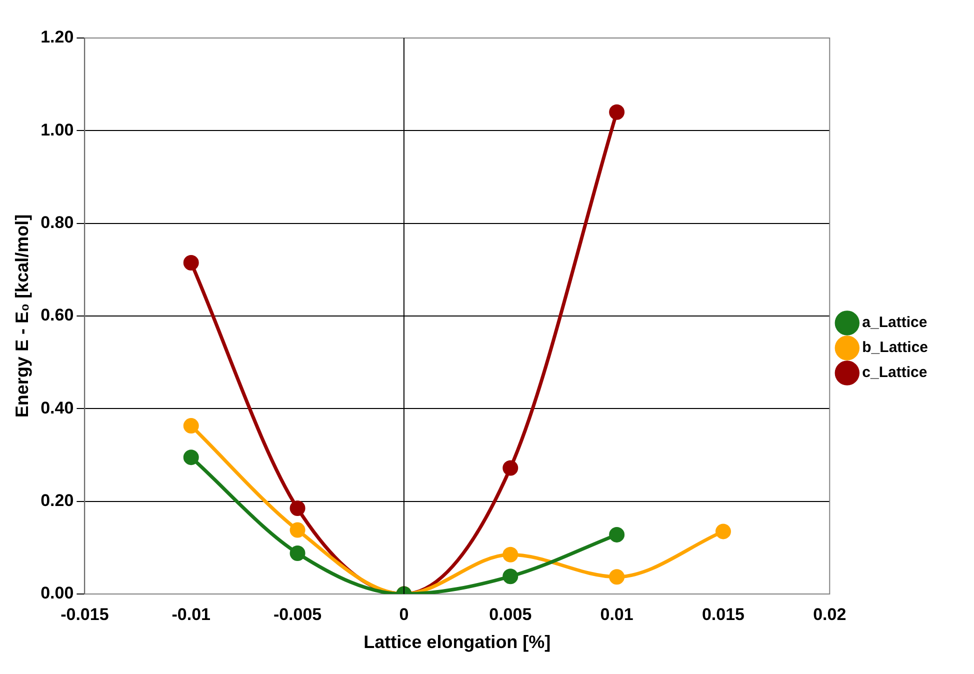  What do you see at coordinates (723, 614) in the screenshot?
I see `x-tick-label: 0.015` at bounding box center [723, 614].